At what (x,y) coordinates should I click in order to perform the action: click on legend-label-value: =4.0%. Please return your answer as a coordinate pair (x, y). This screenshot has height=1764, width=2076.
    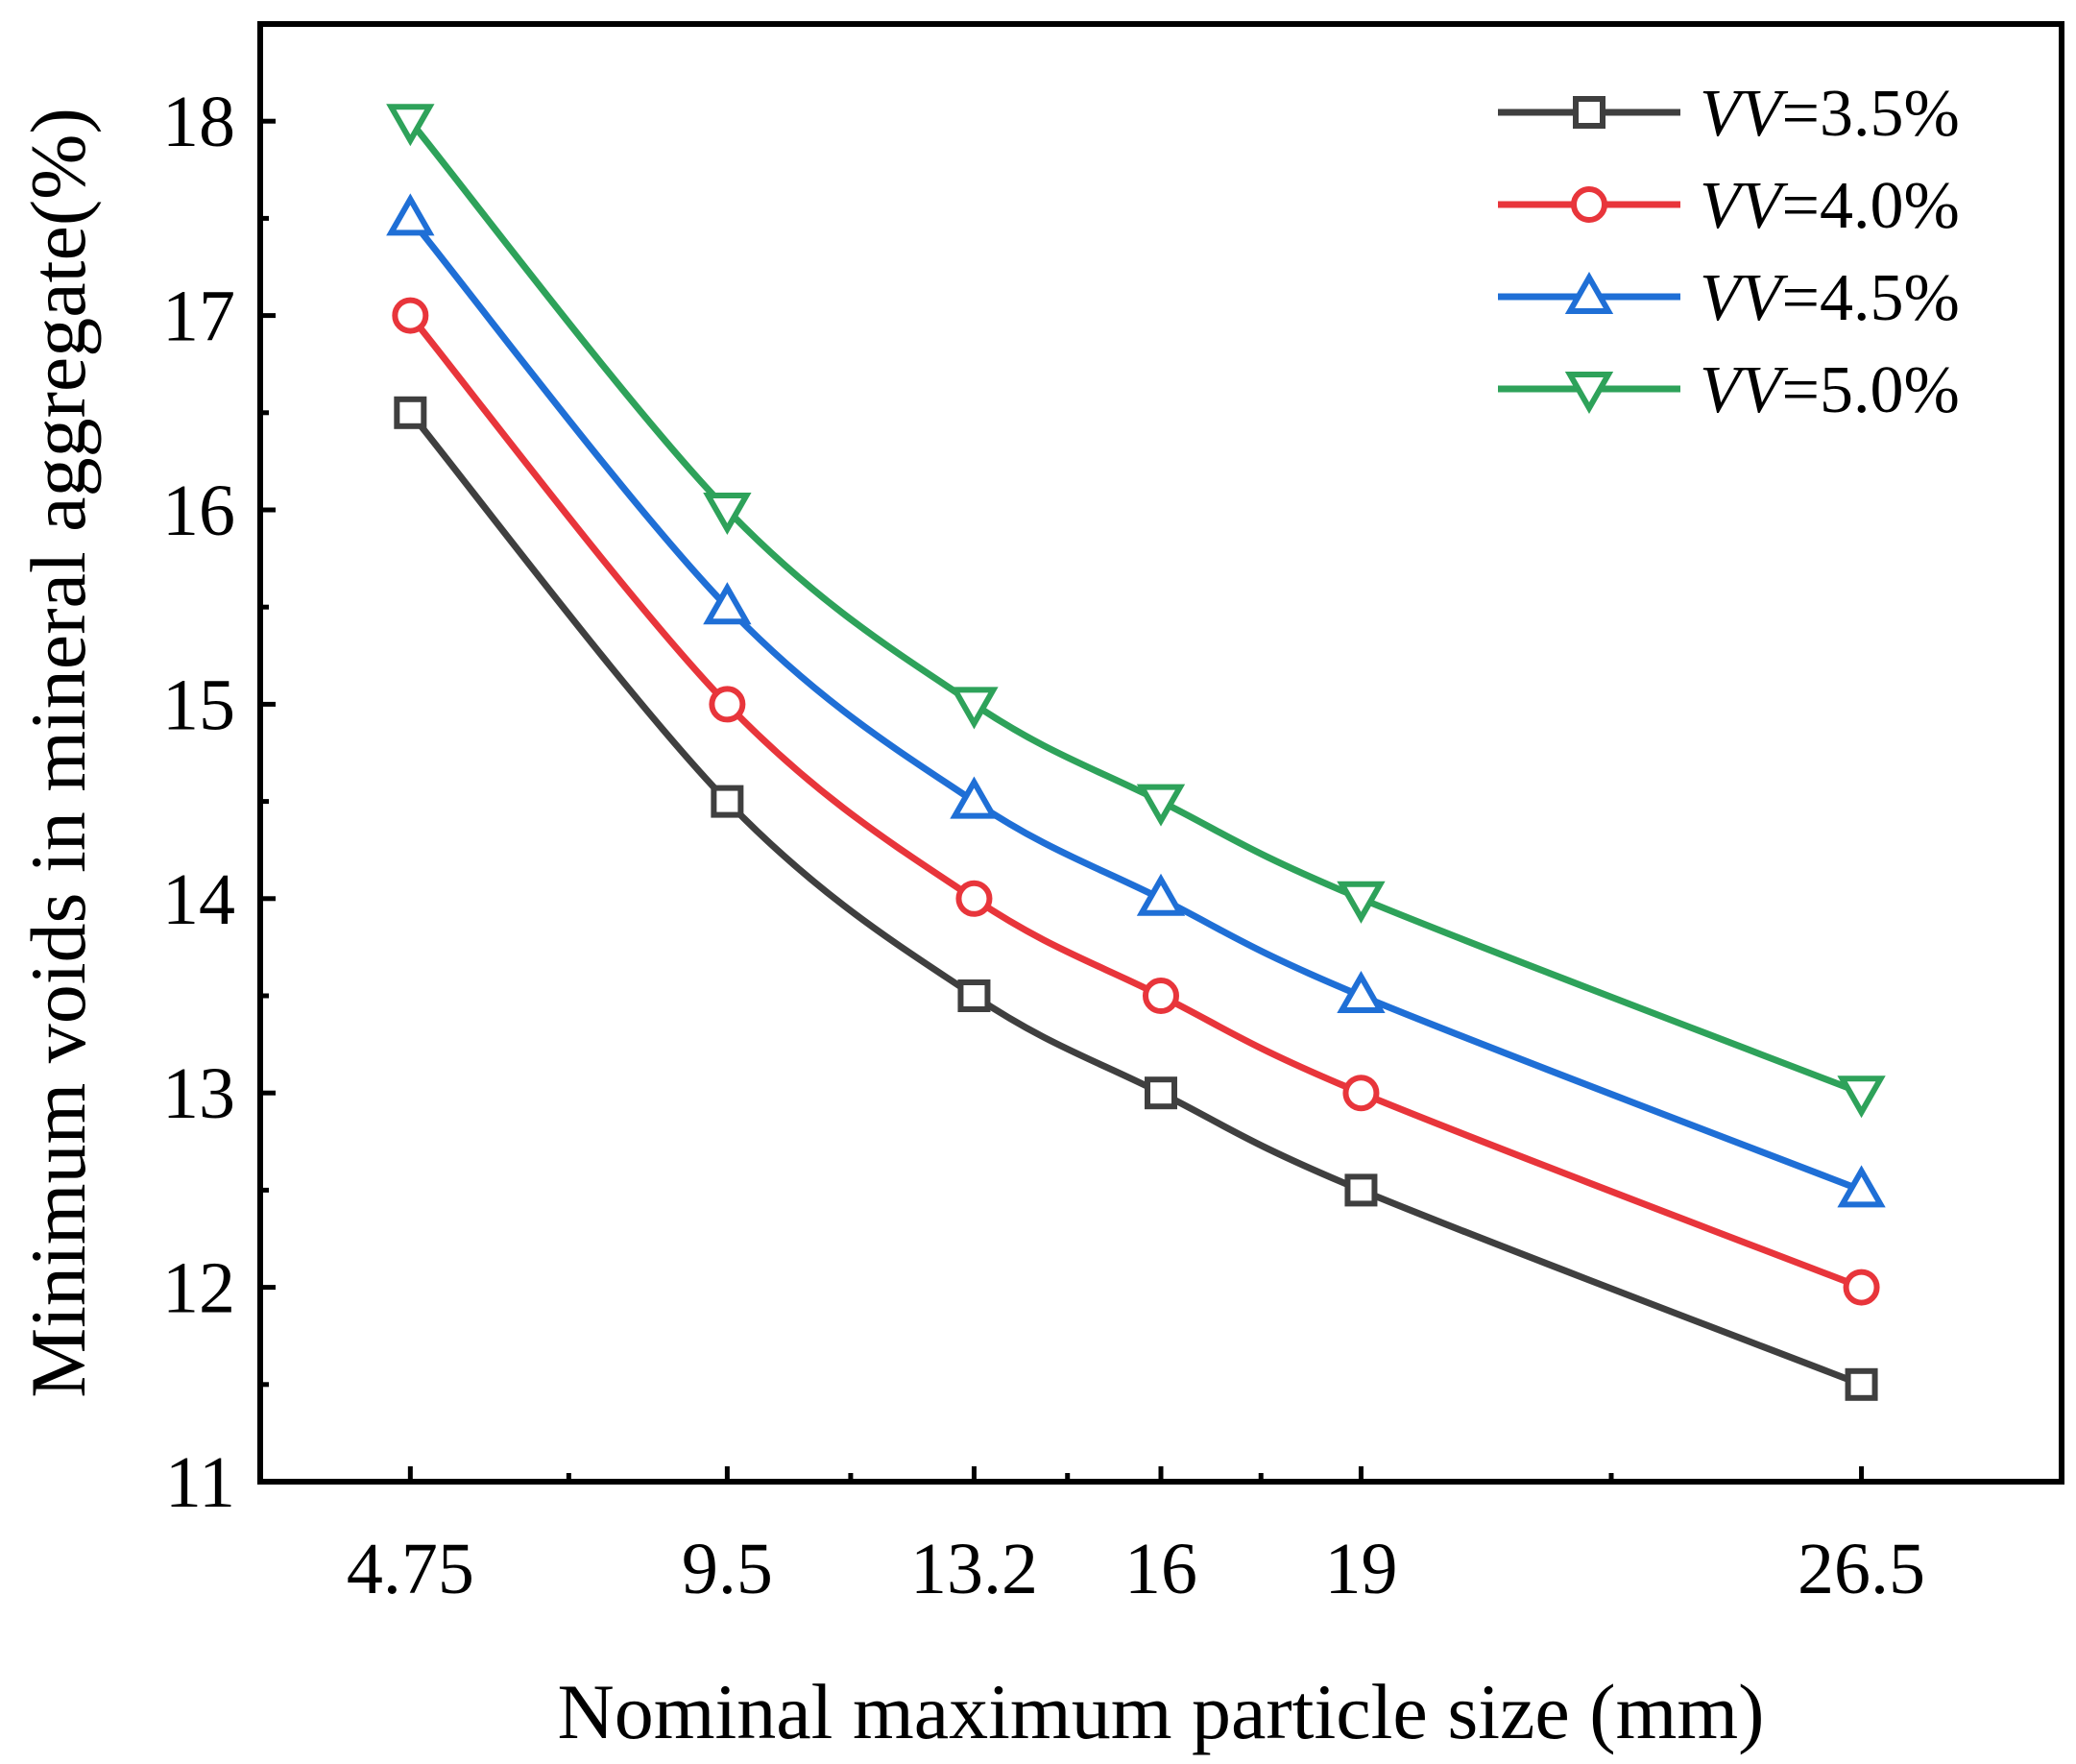
    Looking at the image, I should click on (1871, 206).